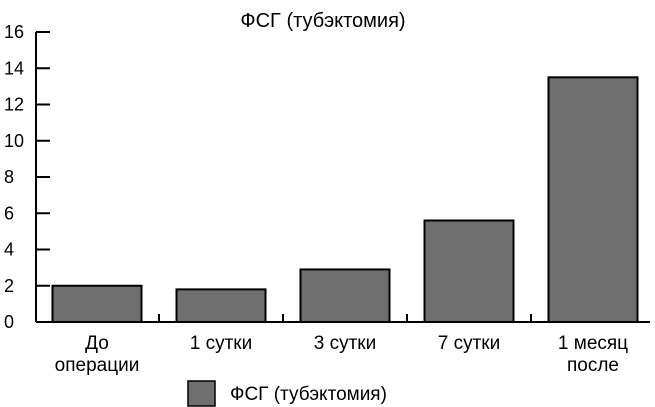 The height and width of the screenshot is (407, 655). Describe the element at coordinates (9, 322) in the screenshot. I see `y-tick-label: 0` at that location.